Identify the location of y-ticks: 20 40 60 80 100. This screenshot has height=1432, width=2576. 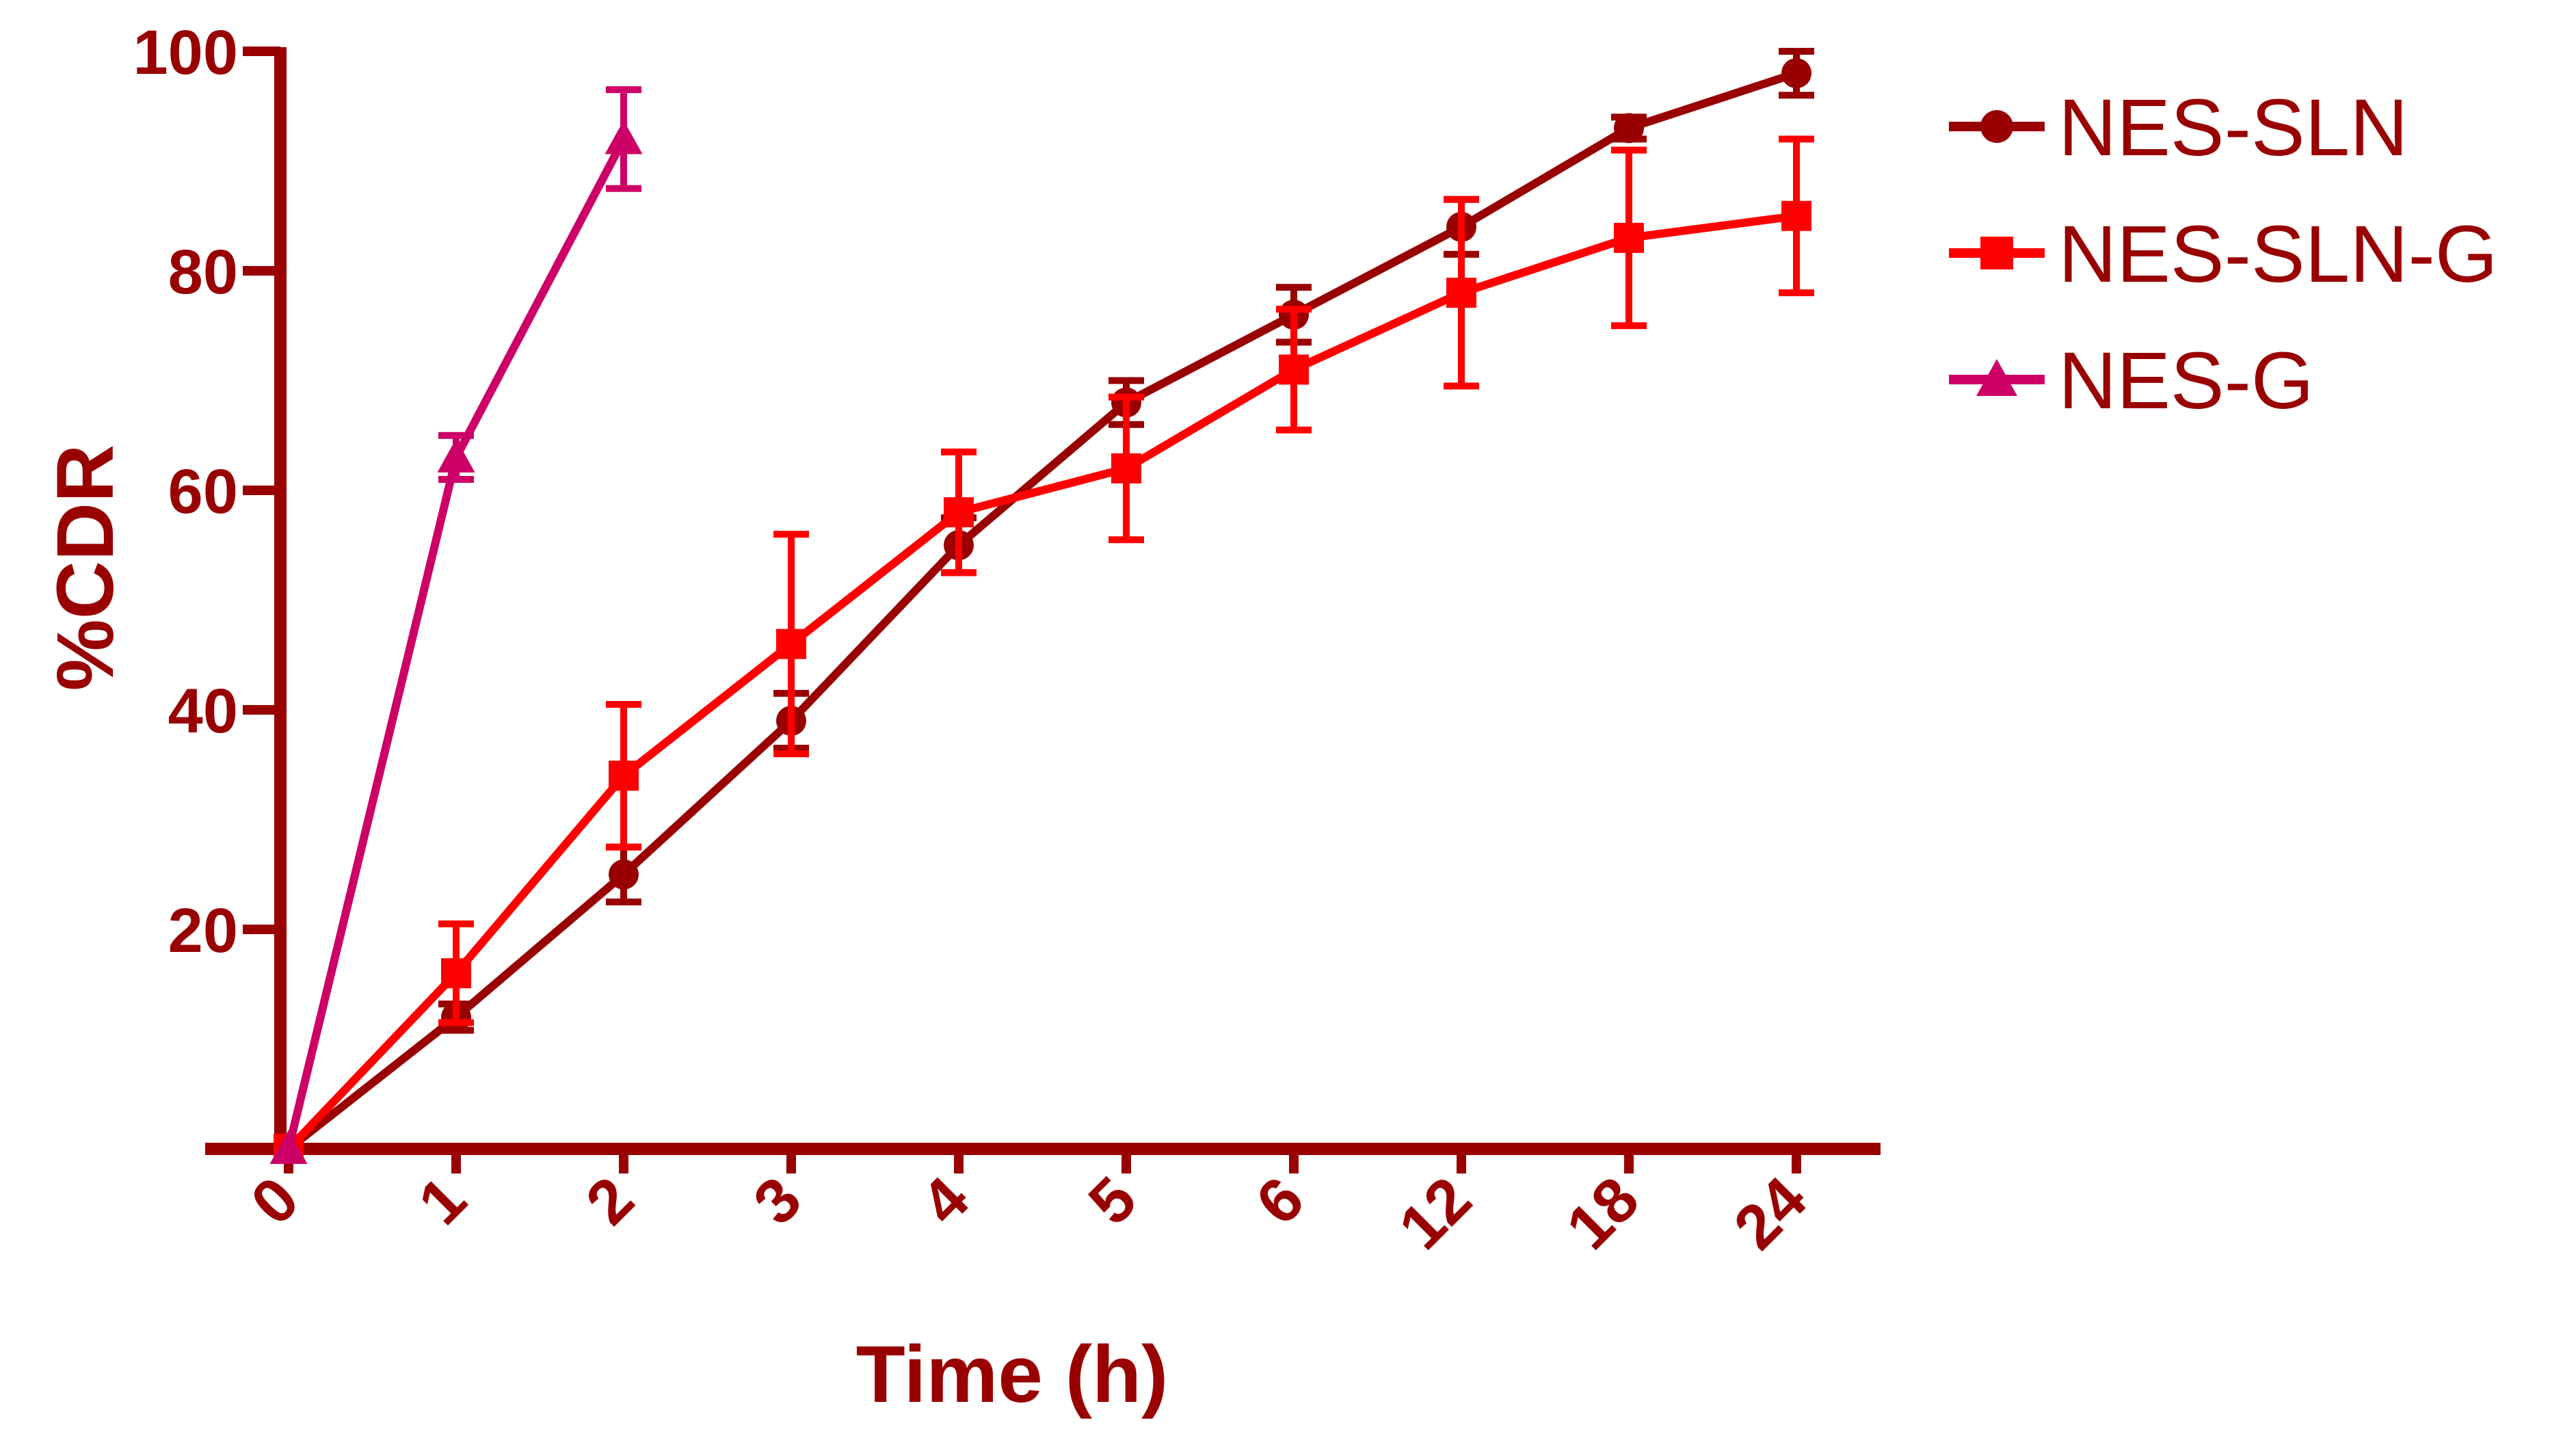
(206, 492).